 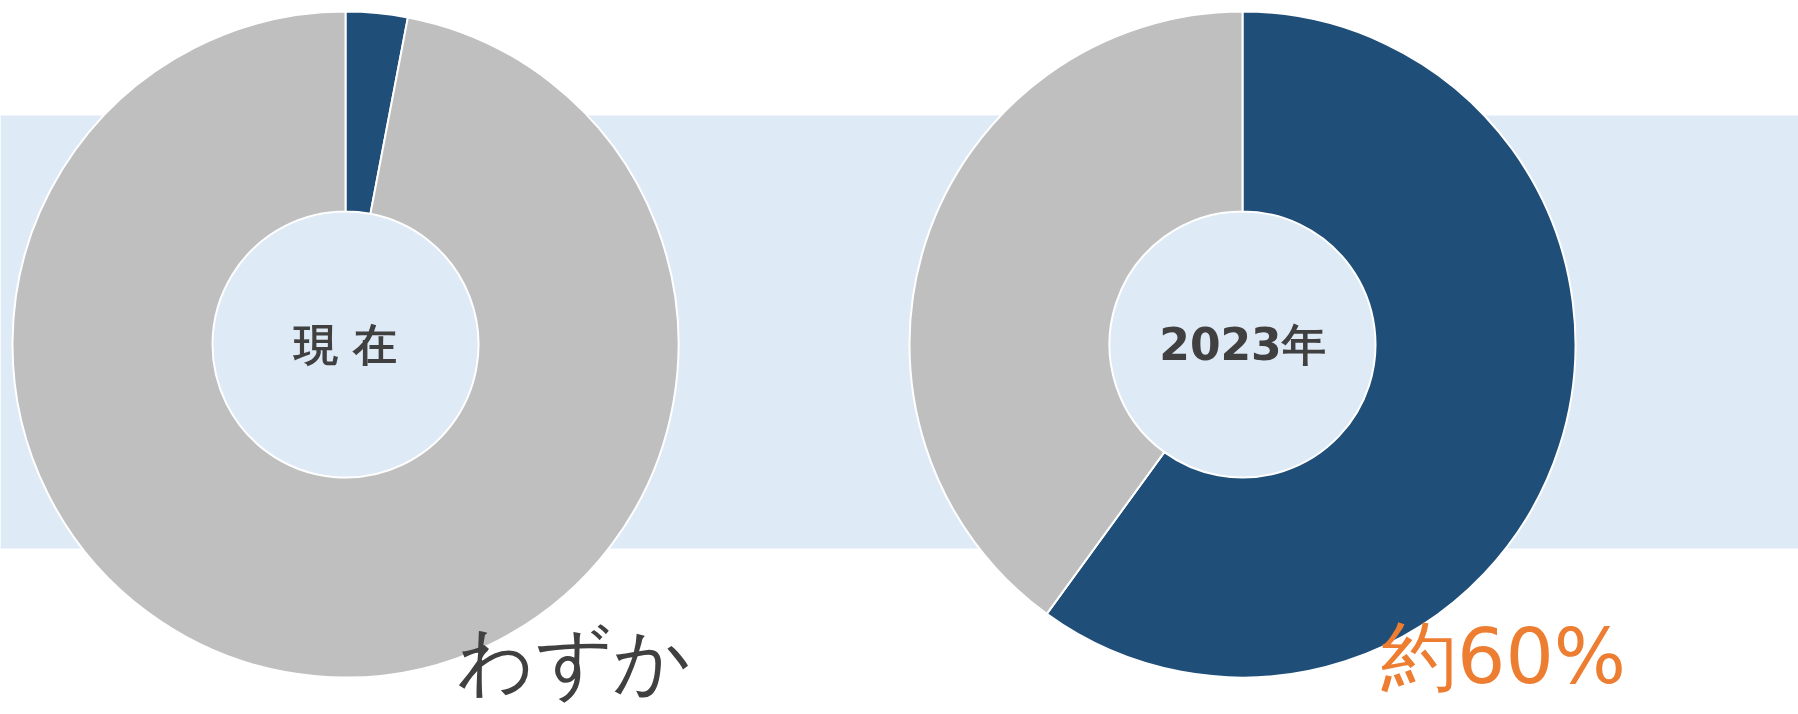 I want to click on text: わずか, so click(x=573, y=660).